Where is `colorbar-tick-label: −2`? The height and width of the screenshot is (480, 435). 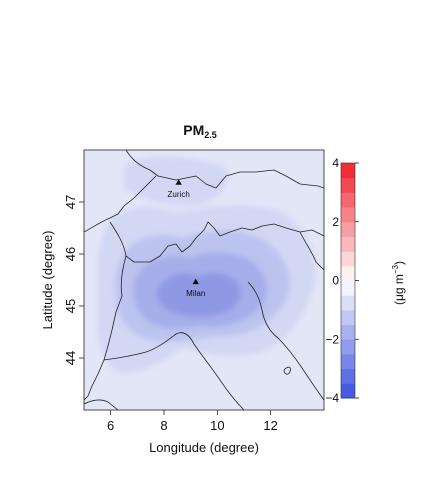 colorbar-tick-label: −2 is located at coordinates (332, 339).